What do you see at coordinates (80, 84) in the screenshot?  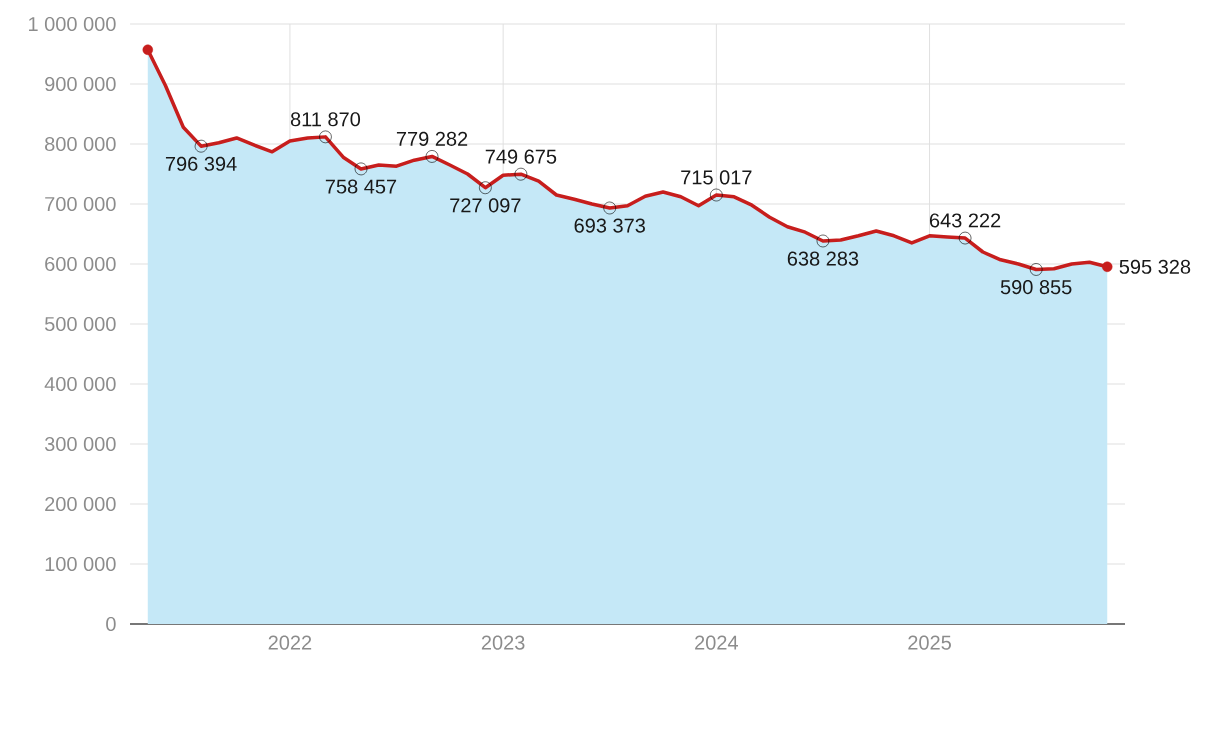 I see `y-tick-label: 900 000` at bounding box center [80, 84].